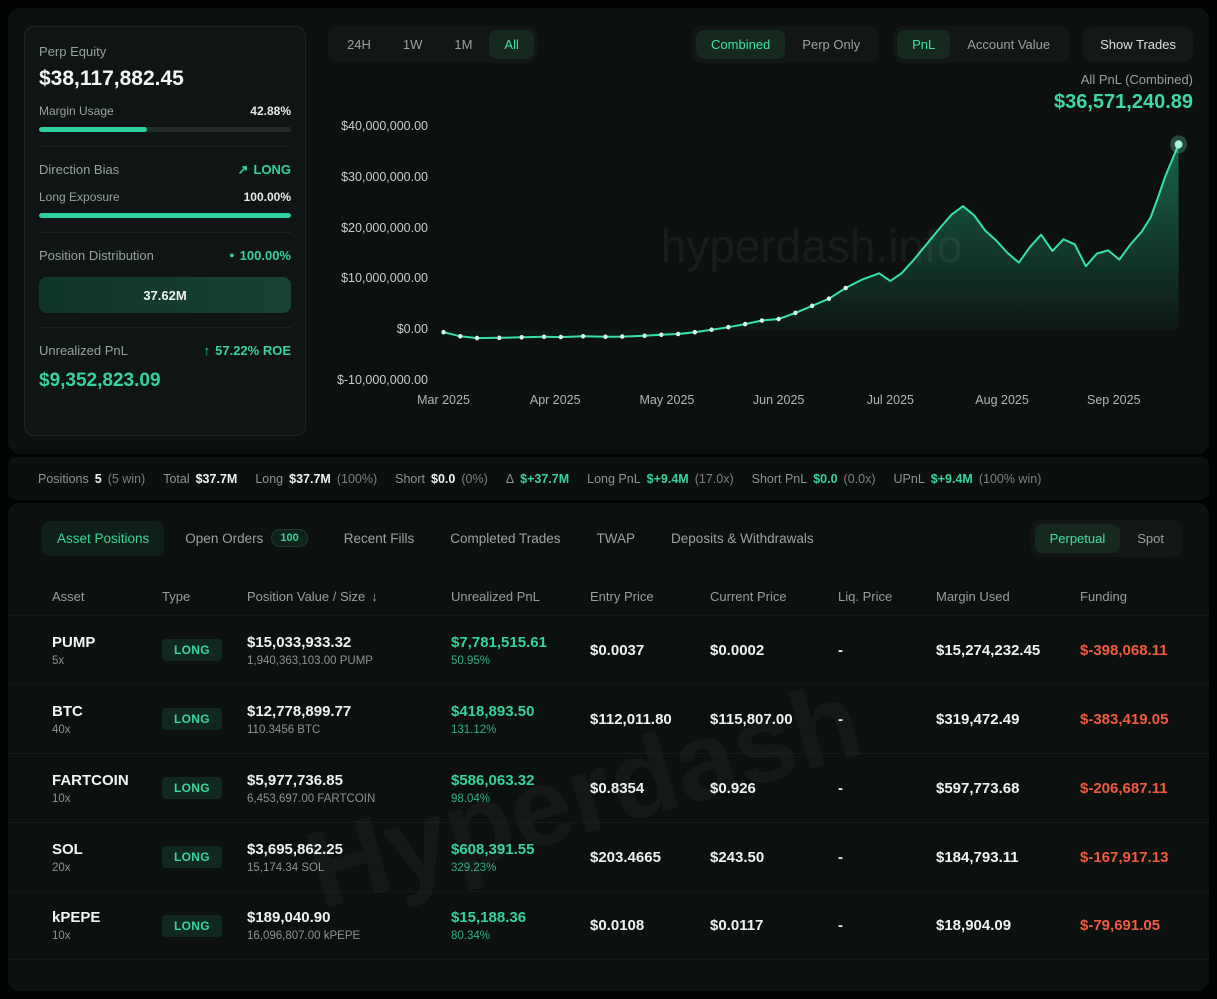  What do you see at coordinates (474, 867) in the screenshot?
I see `upnl-percent: 329.23%` at bounding box center [474, 867].